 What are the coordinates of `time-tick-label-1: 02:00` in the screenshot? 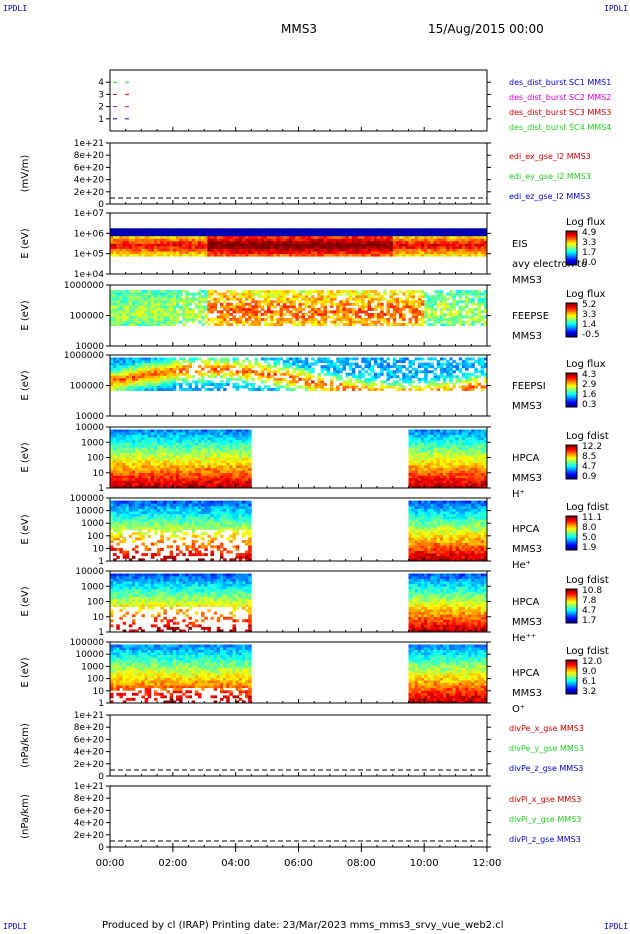 It's located at (172, 863).